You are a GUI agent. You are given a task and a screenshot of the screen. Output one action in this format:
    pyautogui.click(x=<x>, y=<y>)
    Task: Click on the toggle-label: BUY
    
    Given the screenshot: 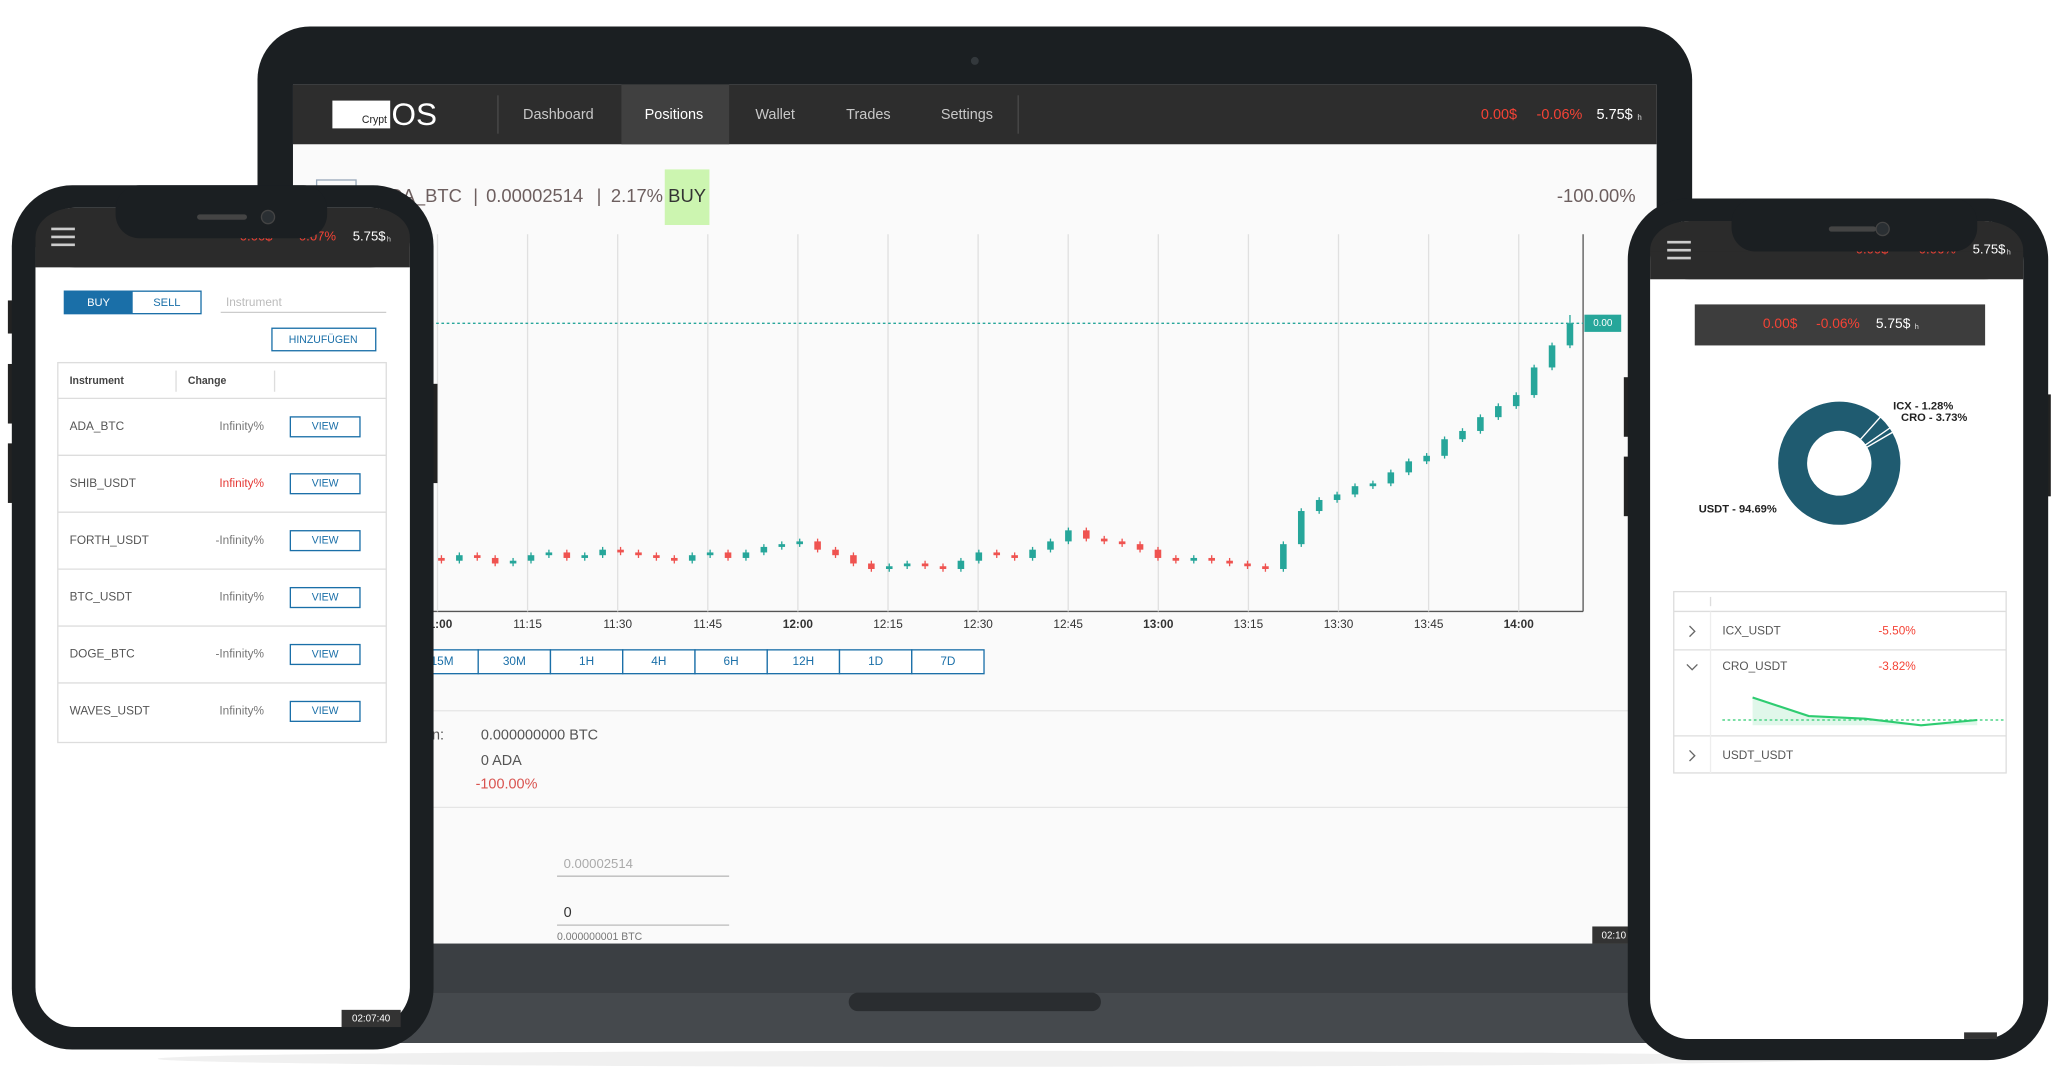 What is the action you would take?
    pyautogui.click(x=98, y=303)
    